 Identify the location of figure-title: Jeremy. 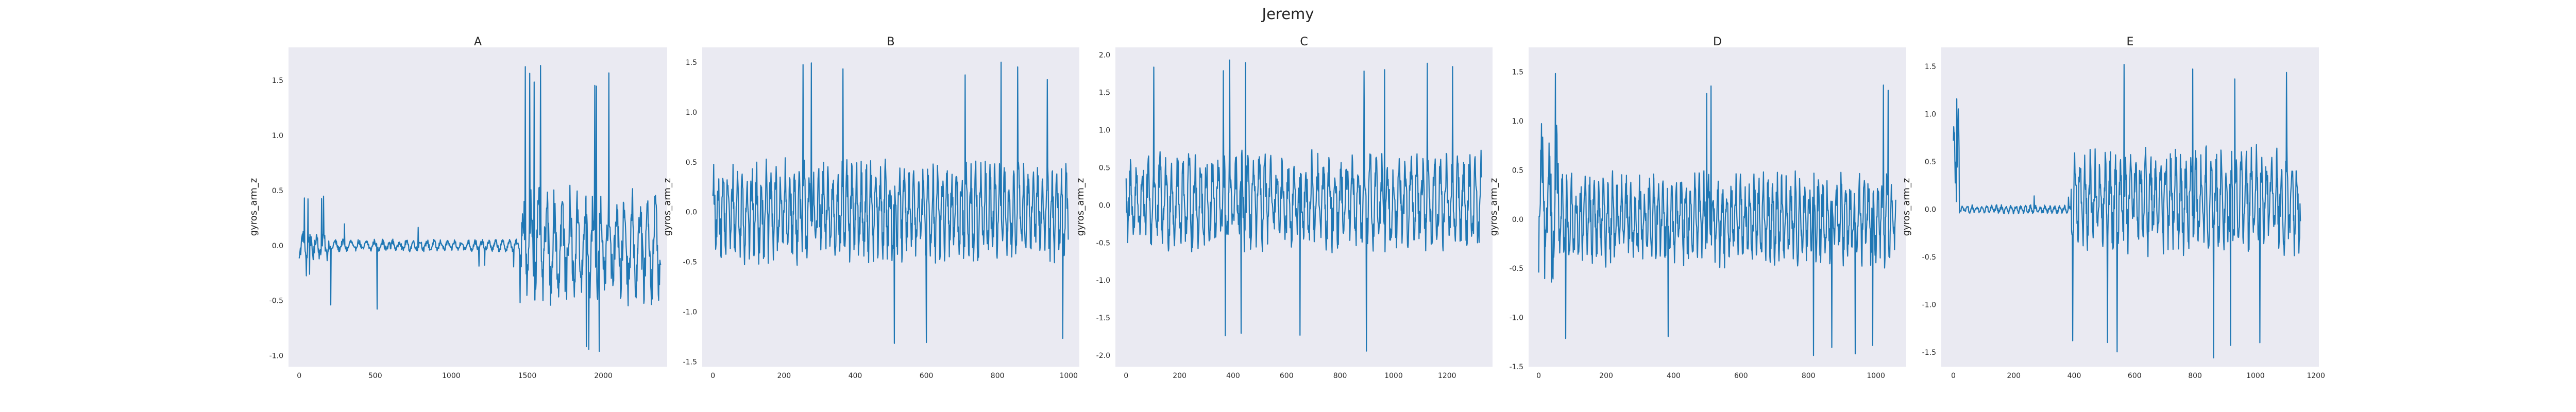
(1288, 14).